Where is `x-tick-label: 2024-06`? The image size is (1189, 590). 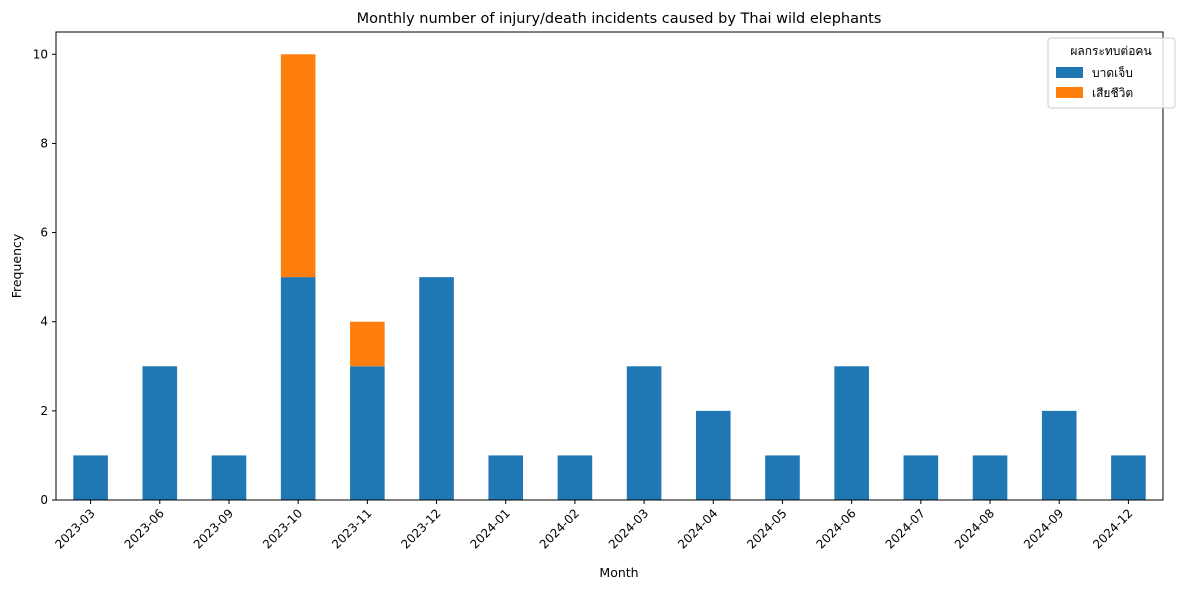 x-tick-label: 2024-06 is located at coordinates (835, 528).